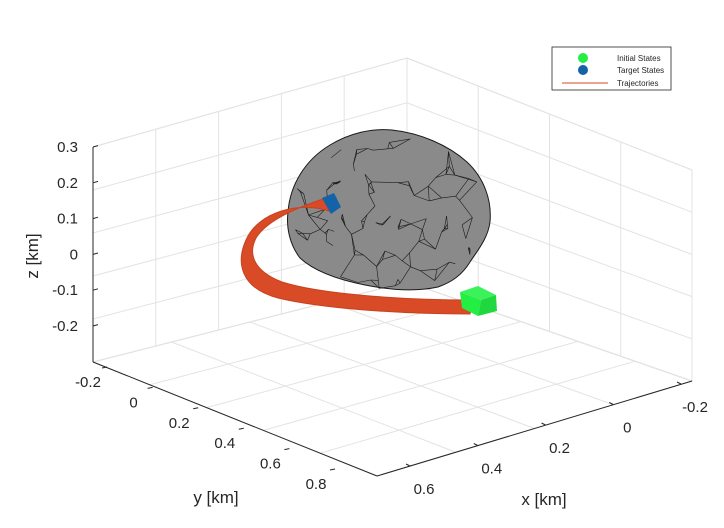 The height and width of the screenshot is (528, 724). I want to click on x-axis-line, so click(534, 428).